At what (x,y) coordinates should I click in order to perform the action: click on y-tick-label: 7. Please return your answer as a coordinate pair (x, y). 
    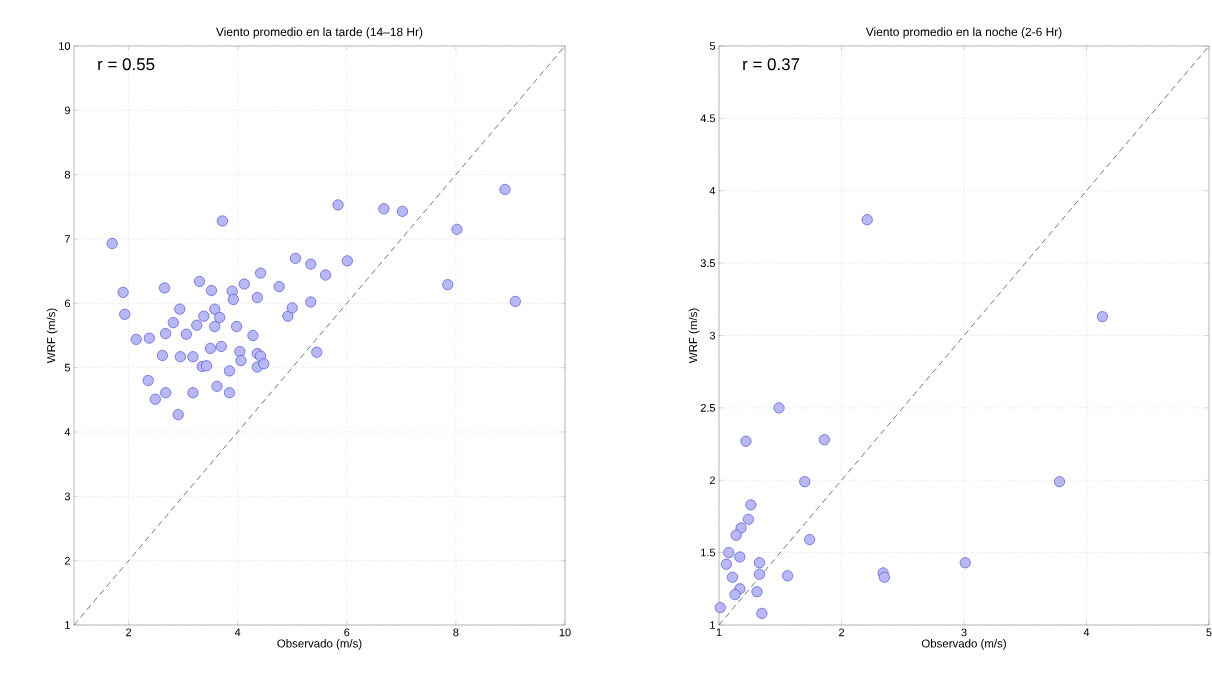
    Looking at the image, I should click on (67, 239).